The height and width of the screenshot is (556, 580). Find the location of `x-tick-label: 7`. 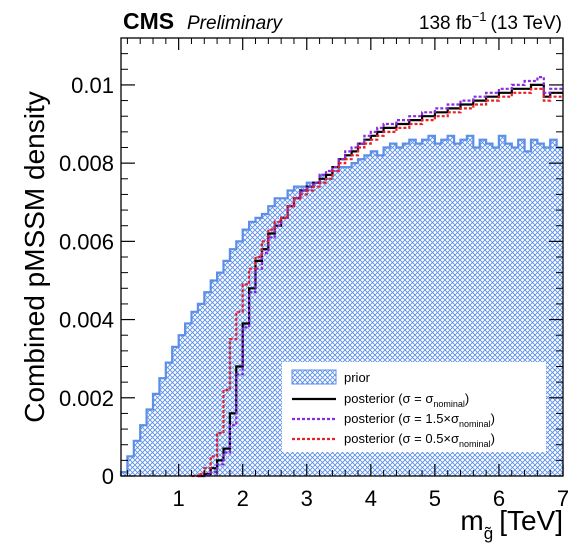

x-tick-label: 7 is located at coordinates (563, 498).